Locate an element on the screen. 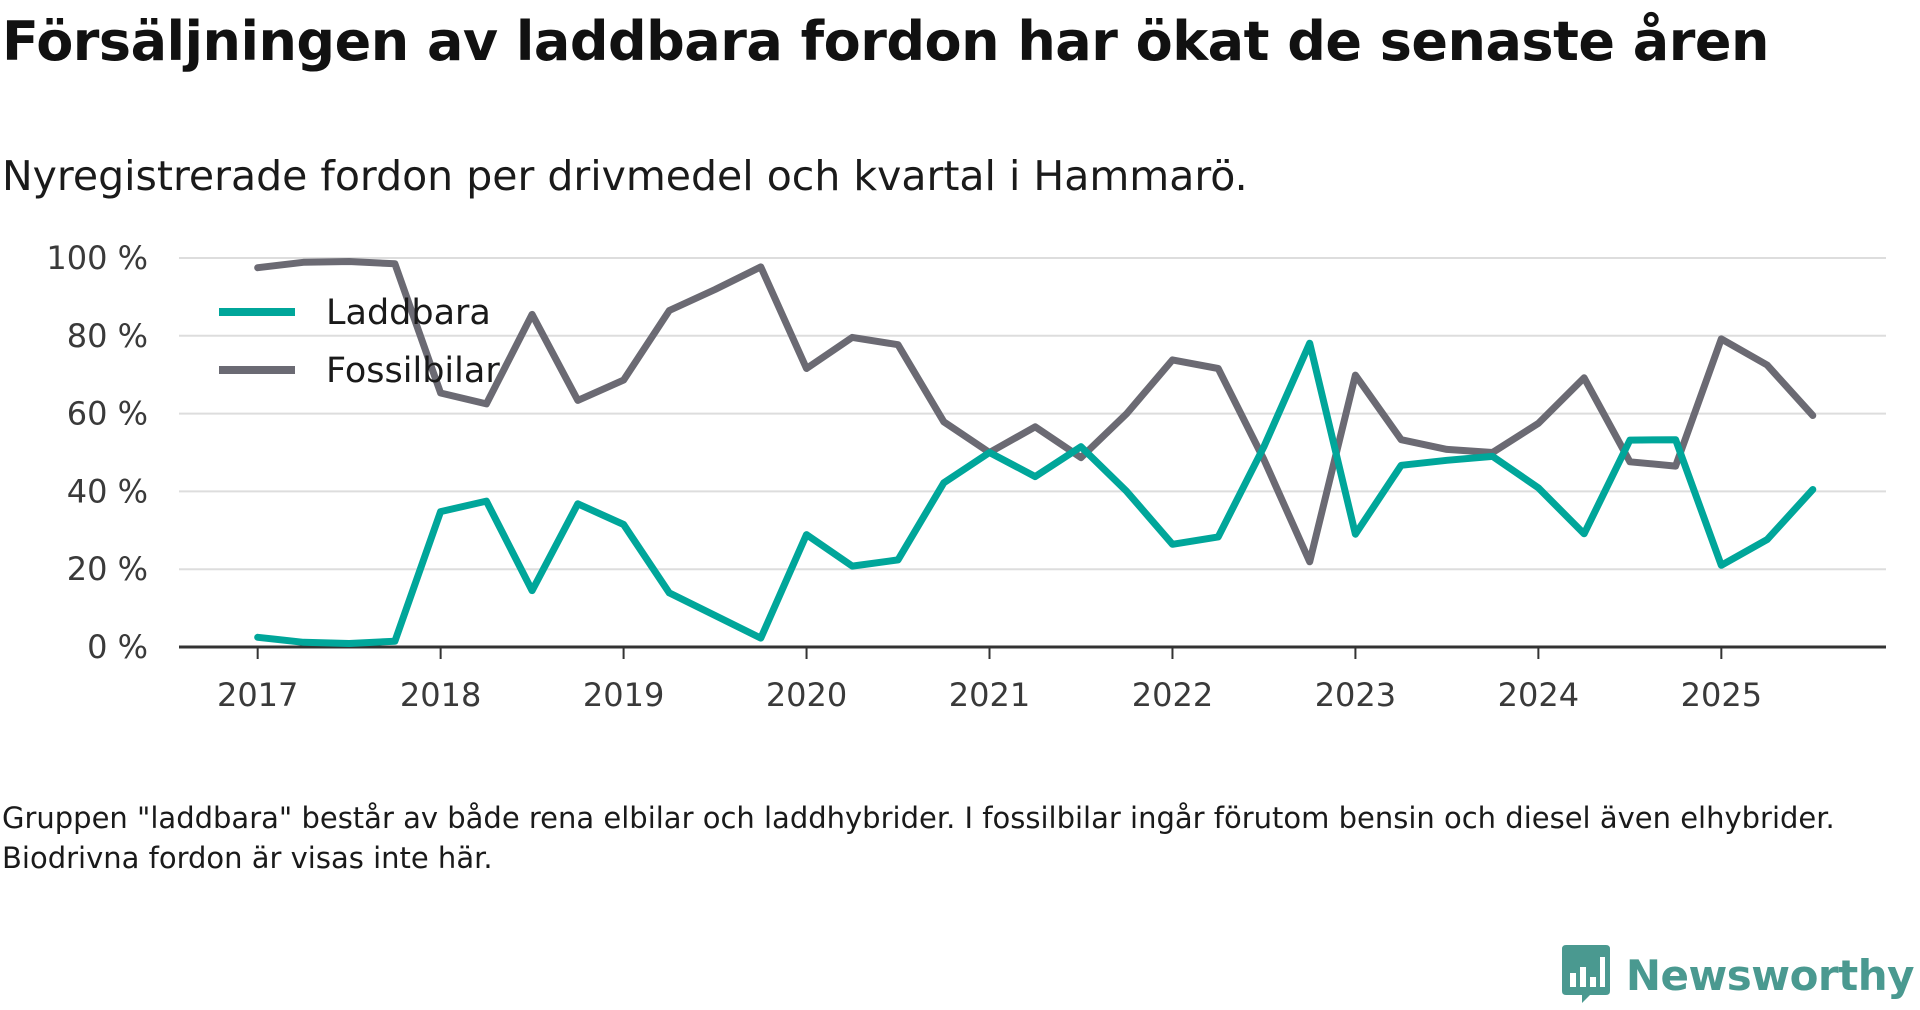 The image size is (1920, 1010). x-axis-tick-labels: 2017 2018 2019 2020 2021 2022 2023 2024 2025 is located at coordinates (989, 695).